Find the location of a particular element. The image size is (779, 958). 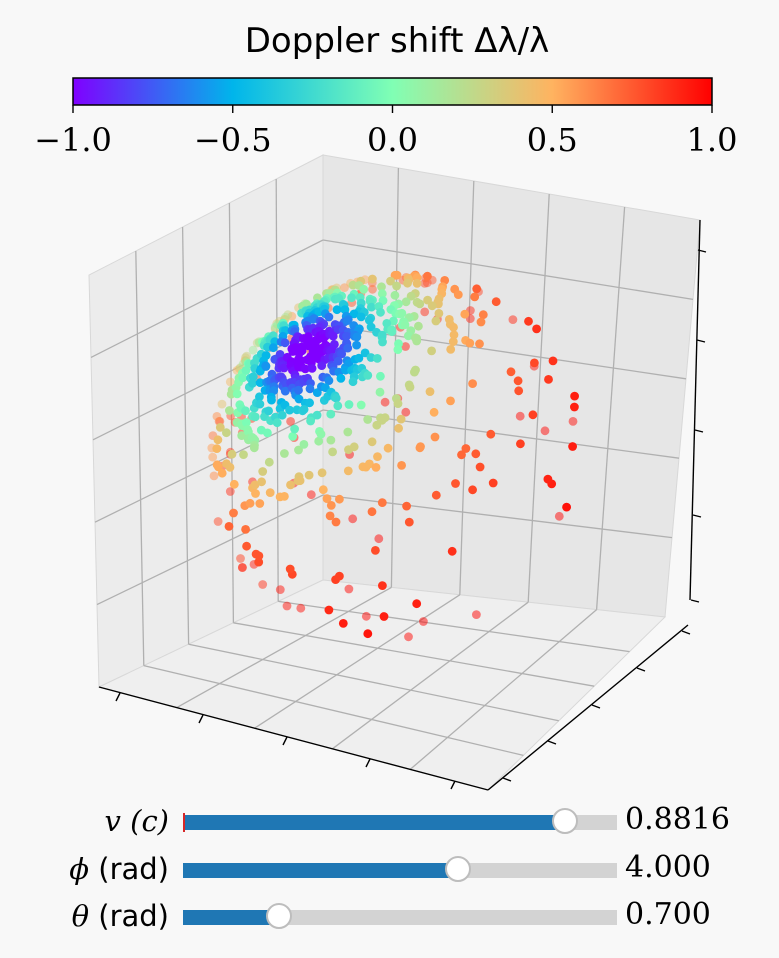

slider-phi: ϕ (rad) 4.000 is located at coordinates (389, 870).